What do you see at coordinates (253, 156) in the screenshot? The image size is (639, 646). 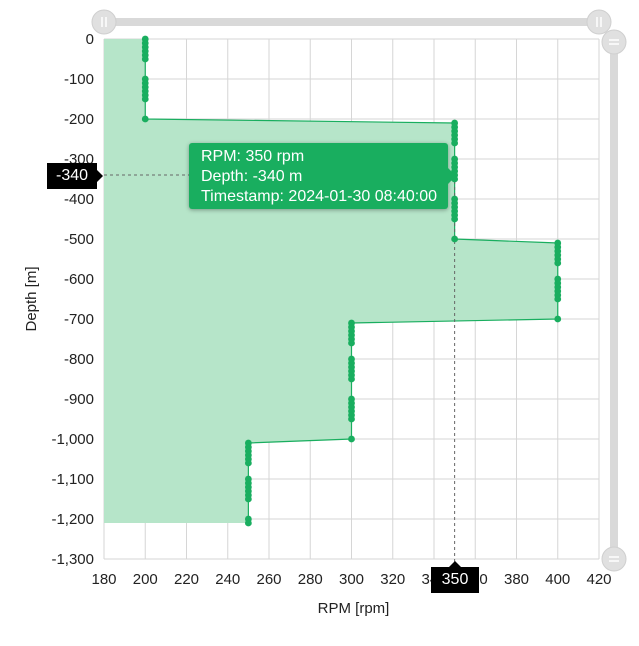 I see `tooltip-rpm: RPM: 350 rpm` at bounding box center [253, 156].